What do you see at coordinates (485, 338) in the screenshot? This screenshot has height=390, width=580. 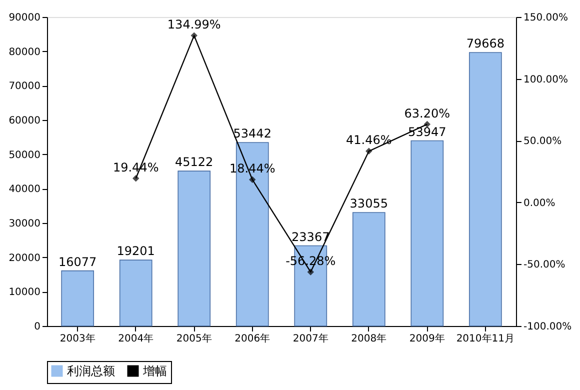 I see `x-tick-label: 2010年11月` at bounding box center [485, 338].